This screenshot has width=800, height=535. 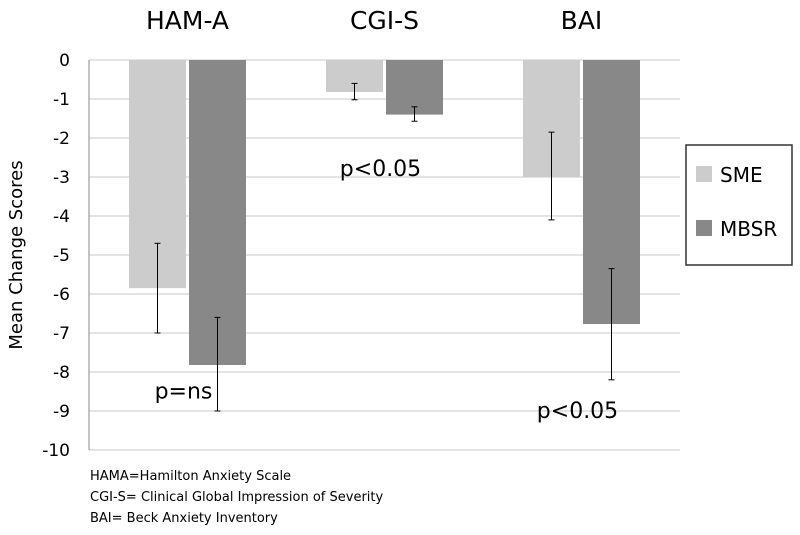 What do you see at coordinates (61, 412) in the screenshot?
I see `y-tick-label-9: -9` at bounding box center [61, 412].